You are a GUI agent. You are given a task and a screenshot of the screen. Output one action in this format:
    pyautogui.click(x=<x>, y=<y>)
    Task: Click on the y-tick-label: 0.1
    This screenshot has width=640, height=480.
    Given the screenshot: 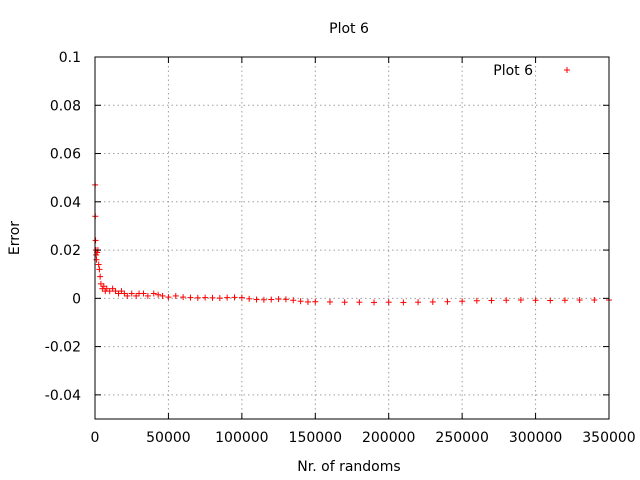 What is the action you would take?
    pyautogui.click(x=70, y=58)
    